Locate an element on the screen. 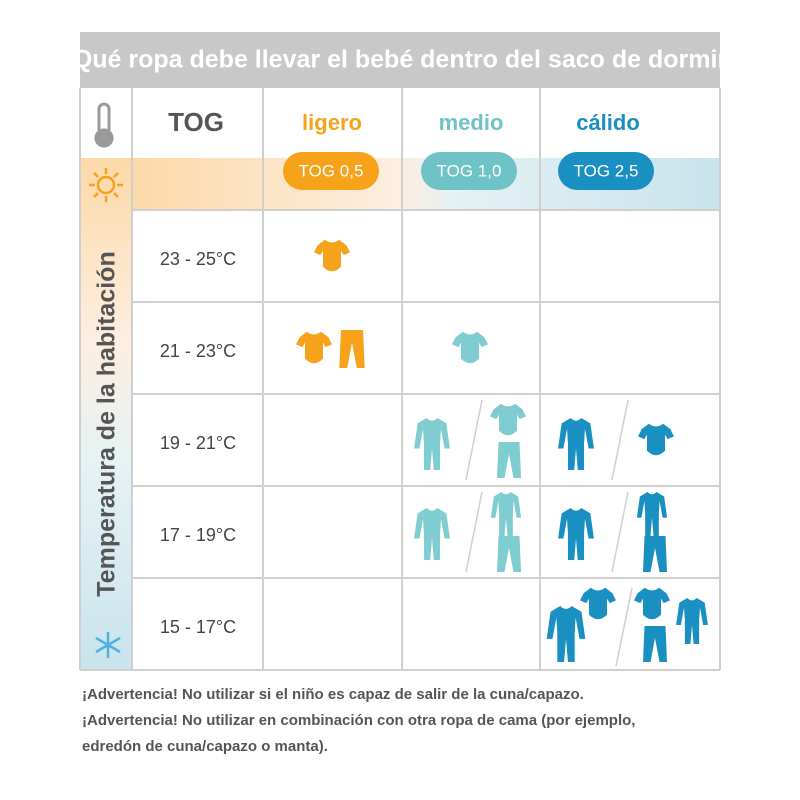 This screenshot has width=800, height=800. temperature-label: 23 - 25°C is located at coordinates (198, 259).